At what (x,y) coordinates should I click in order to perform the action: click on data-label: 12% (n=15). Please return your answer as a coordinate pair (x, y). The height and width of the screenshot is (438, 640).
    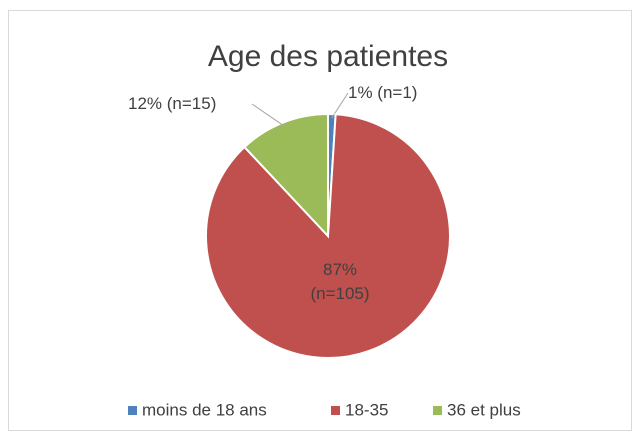
    Looking at the image, I should click on (172, 103).